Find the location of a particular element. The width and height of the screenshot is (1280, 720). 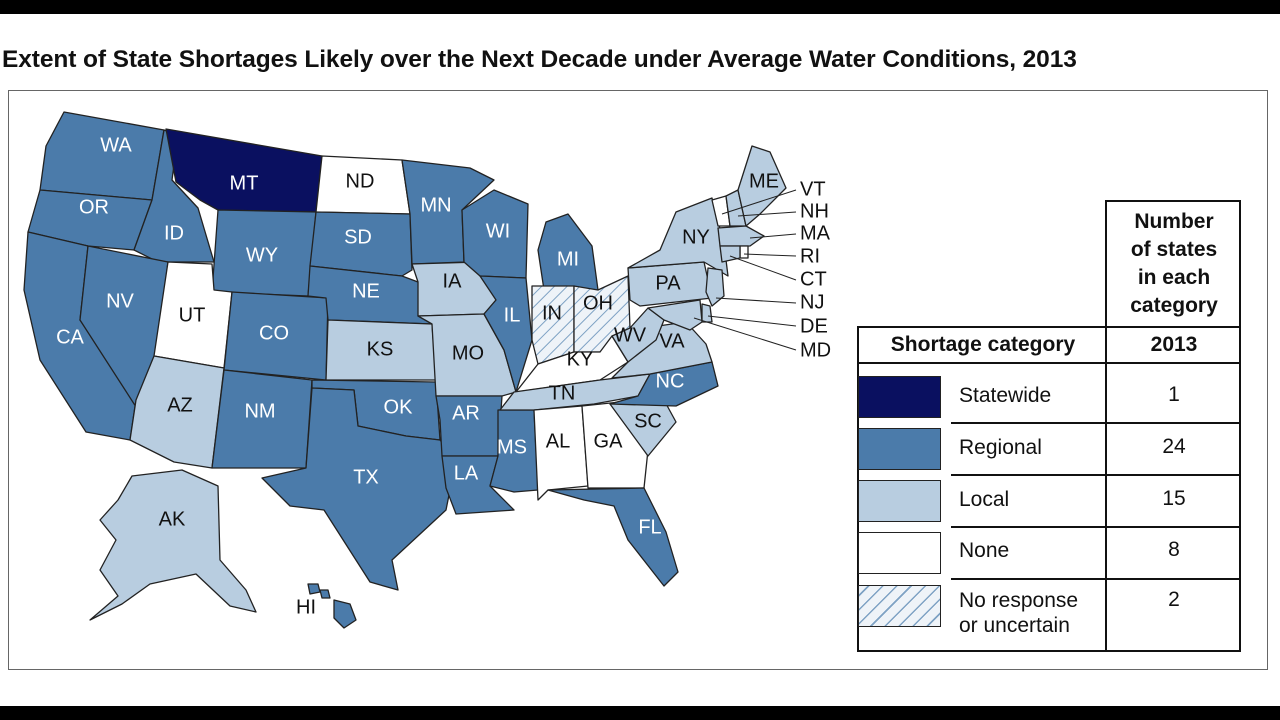

legend-top-border is located at coordinates (1173, 201).